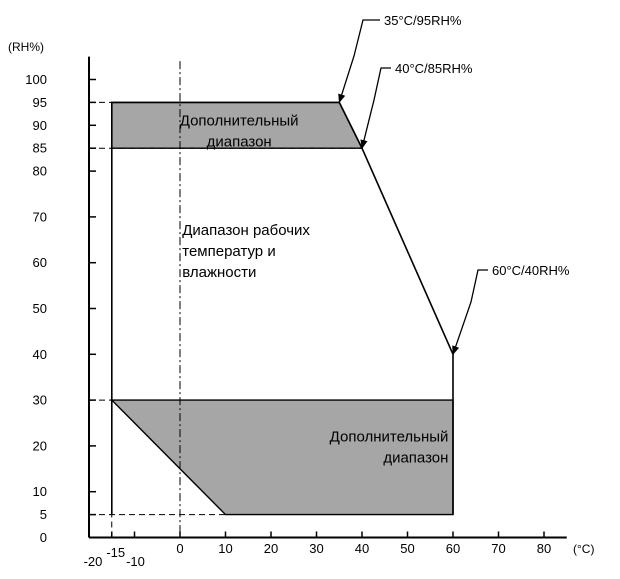 The height and width of the screenshot is (579, 620). What do you see at coordinates (40, 148) in the screenshot?
I see `y-tick-label-85: 85` at bounding box center [40, 148].